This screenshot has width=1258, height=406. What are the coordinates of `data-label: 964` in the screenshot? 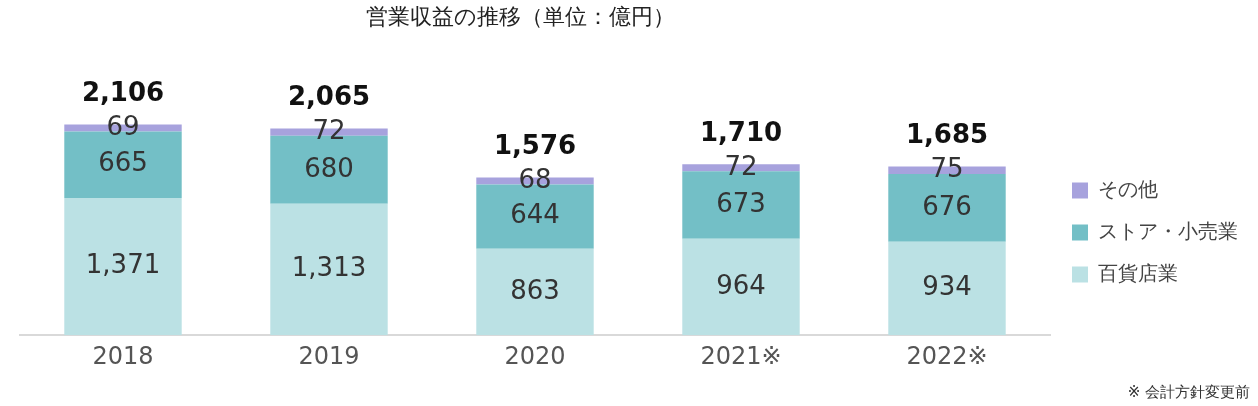 It's located at (741, 284).